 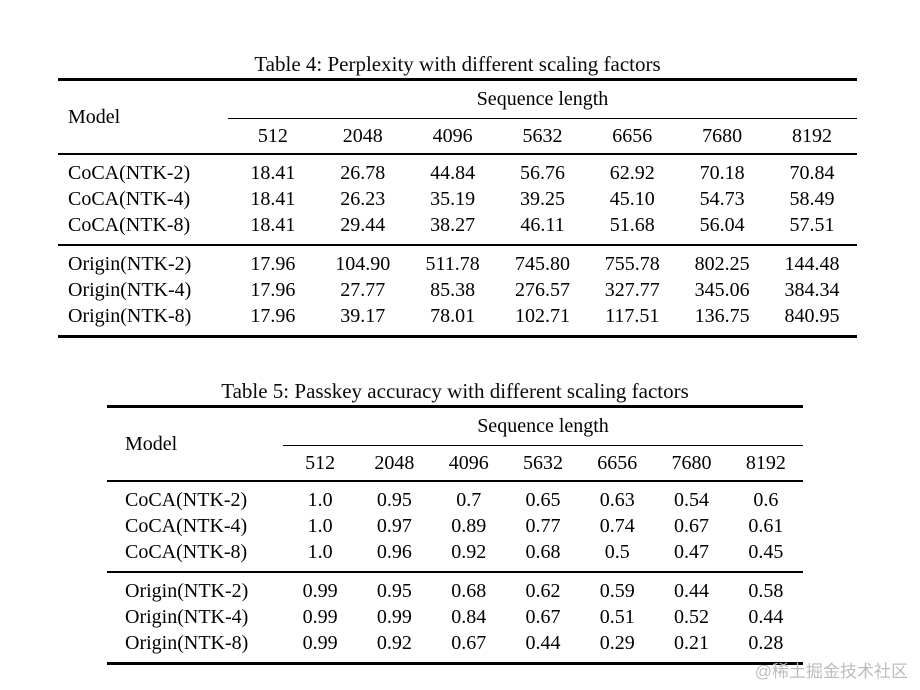 I want to click on value-cell: 0.65, so click(x=543, y=500).